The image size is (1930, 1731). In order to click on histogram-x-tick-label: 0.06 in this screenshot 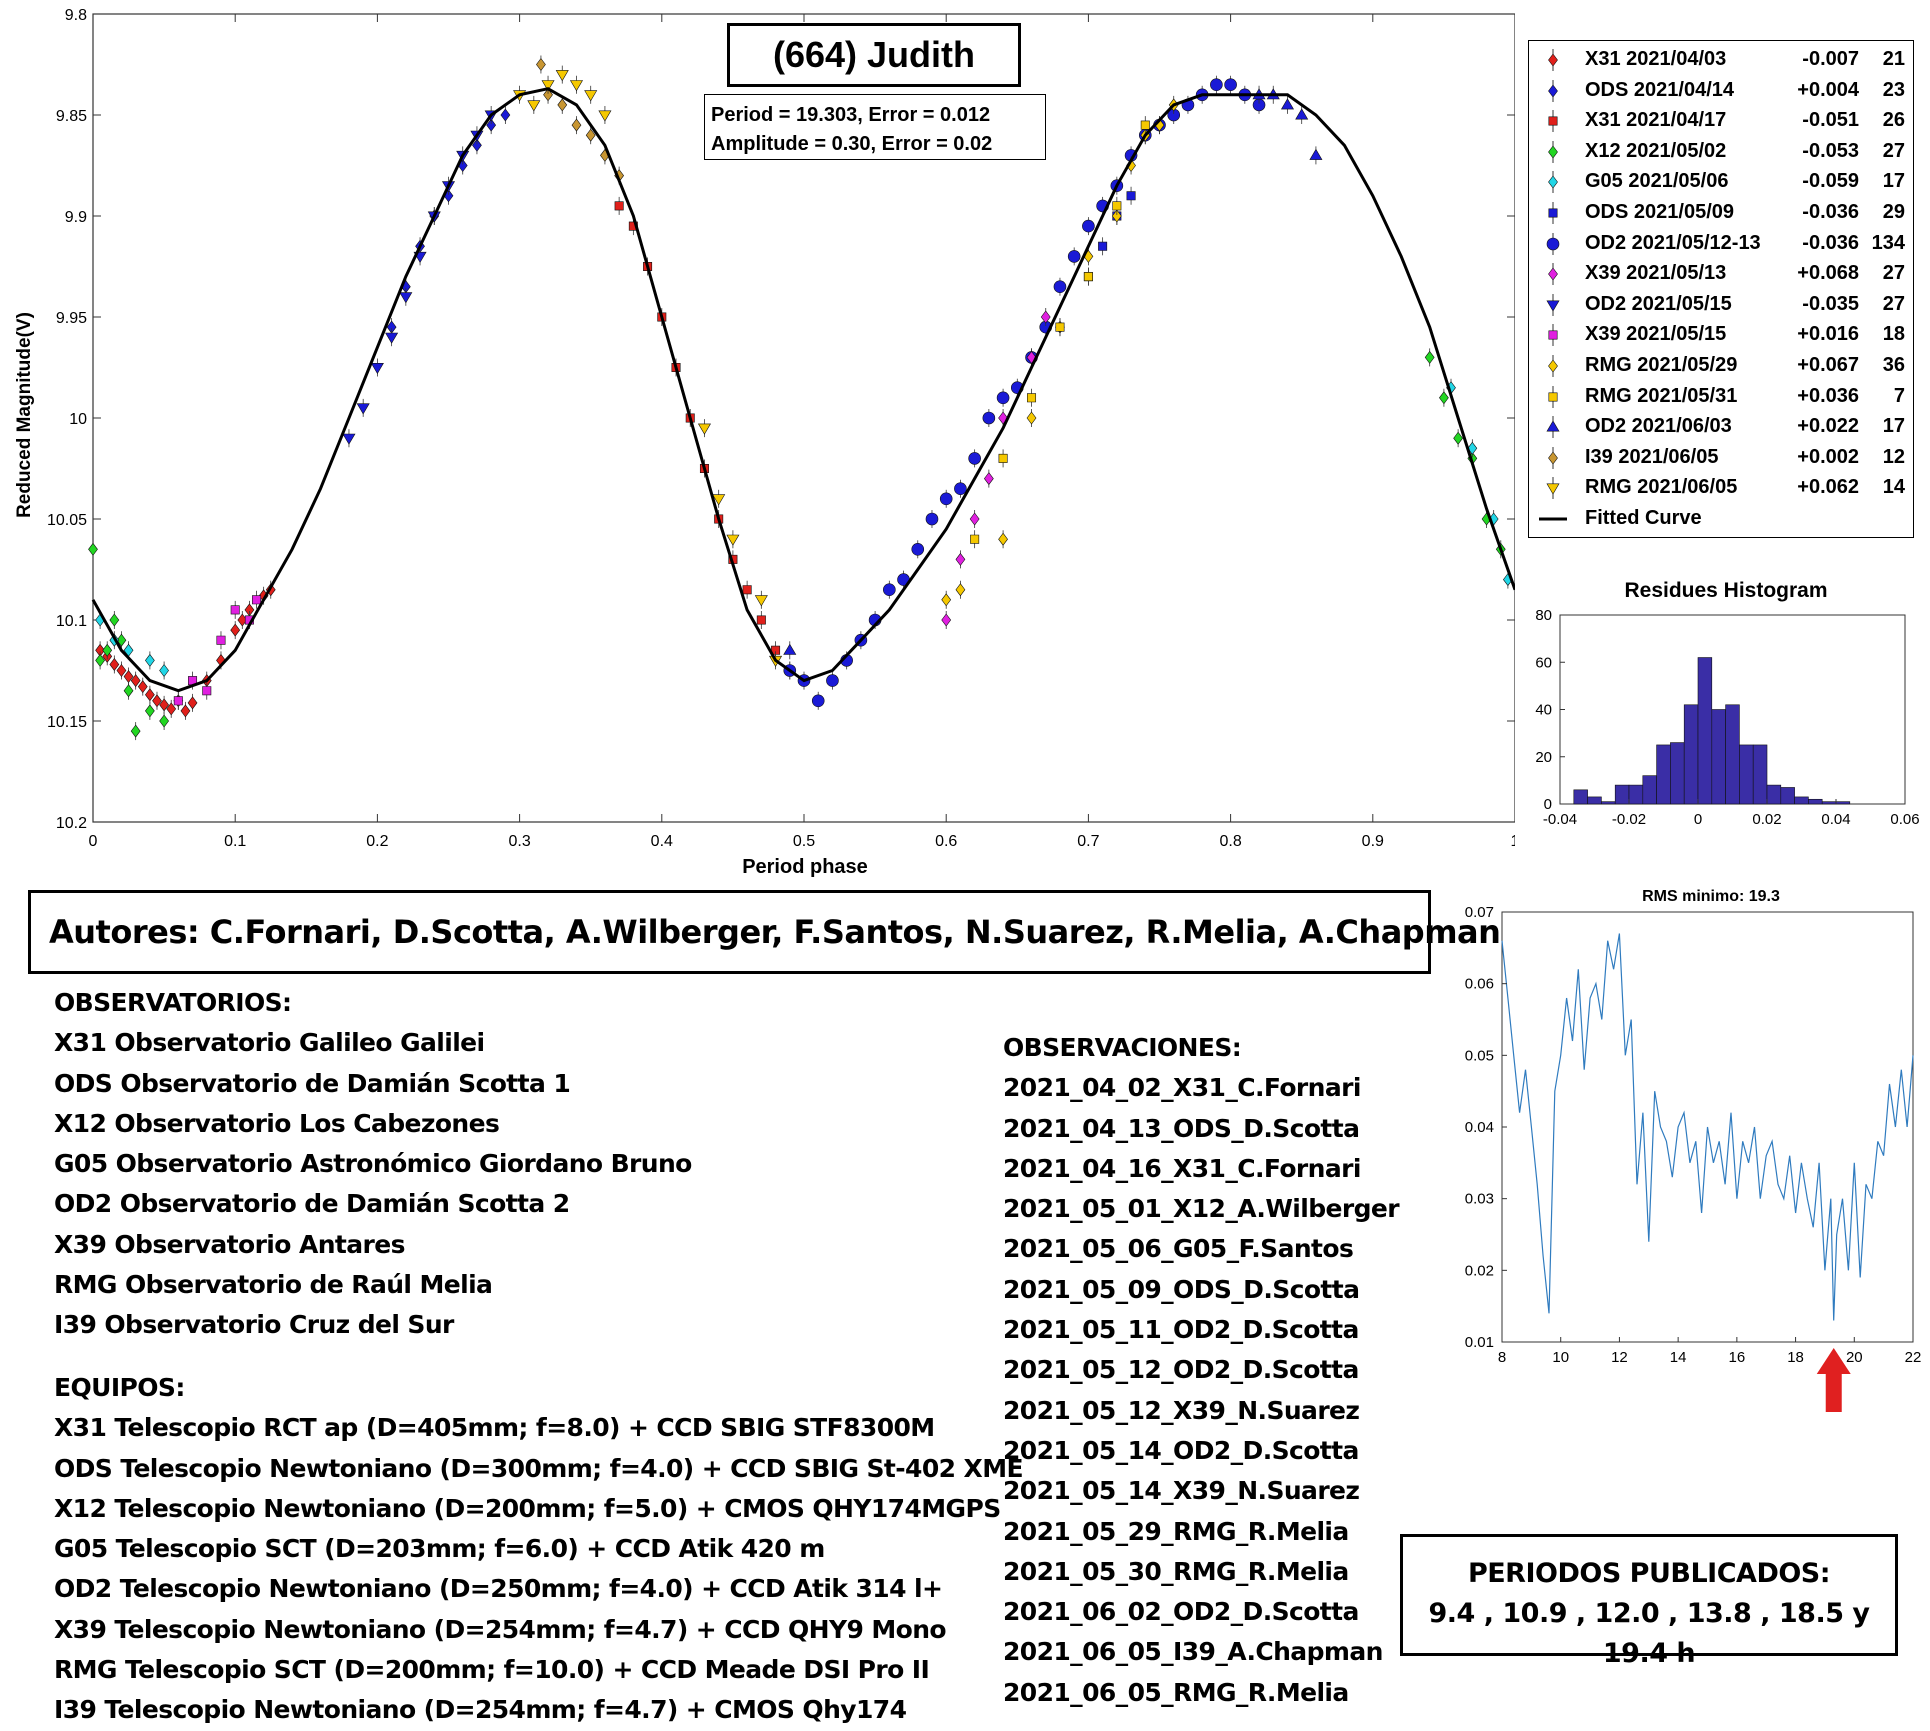, I will do `click(1904, 819)`.